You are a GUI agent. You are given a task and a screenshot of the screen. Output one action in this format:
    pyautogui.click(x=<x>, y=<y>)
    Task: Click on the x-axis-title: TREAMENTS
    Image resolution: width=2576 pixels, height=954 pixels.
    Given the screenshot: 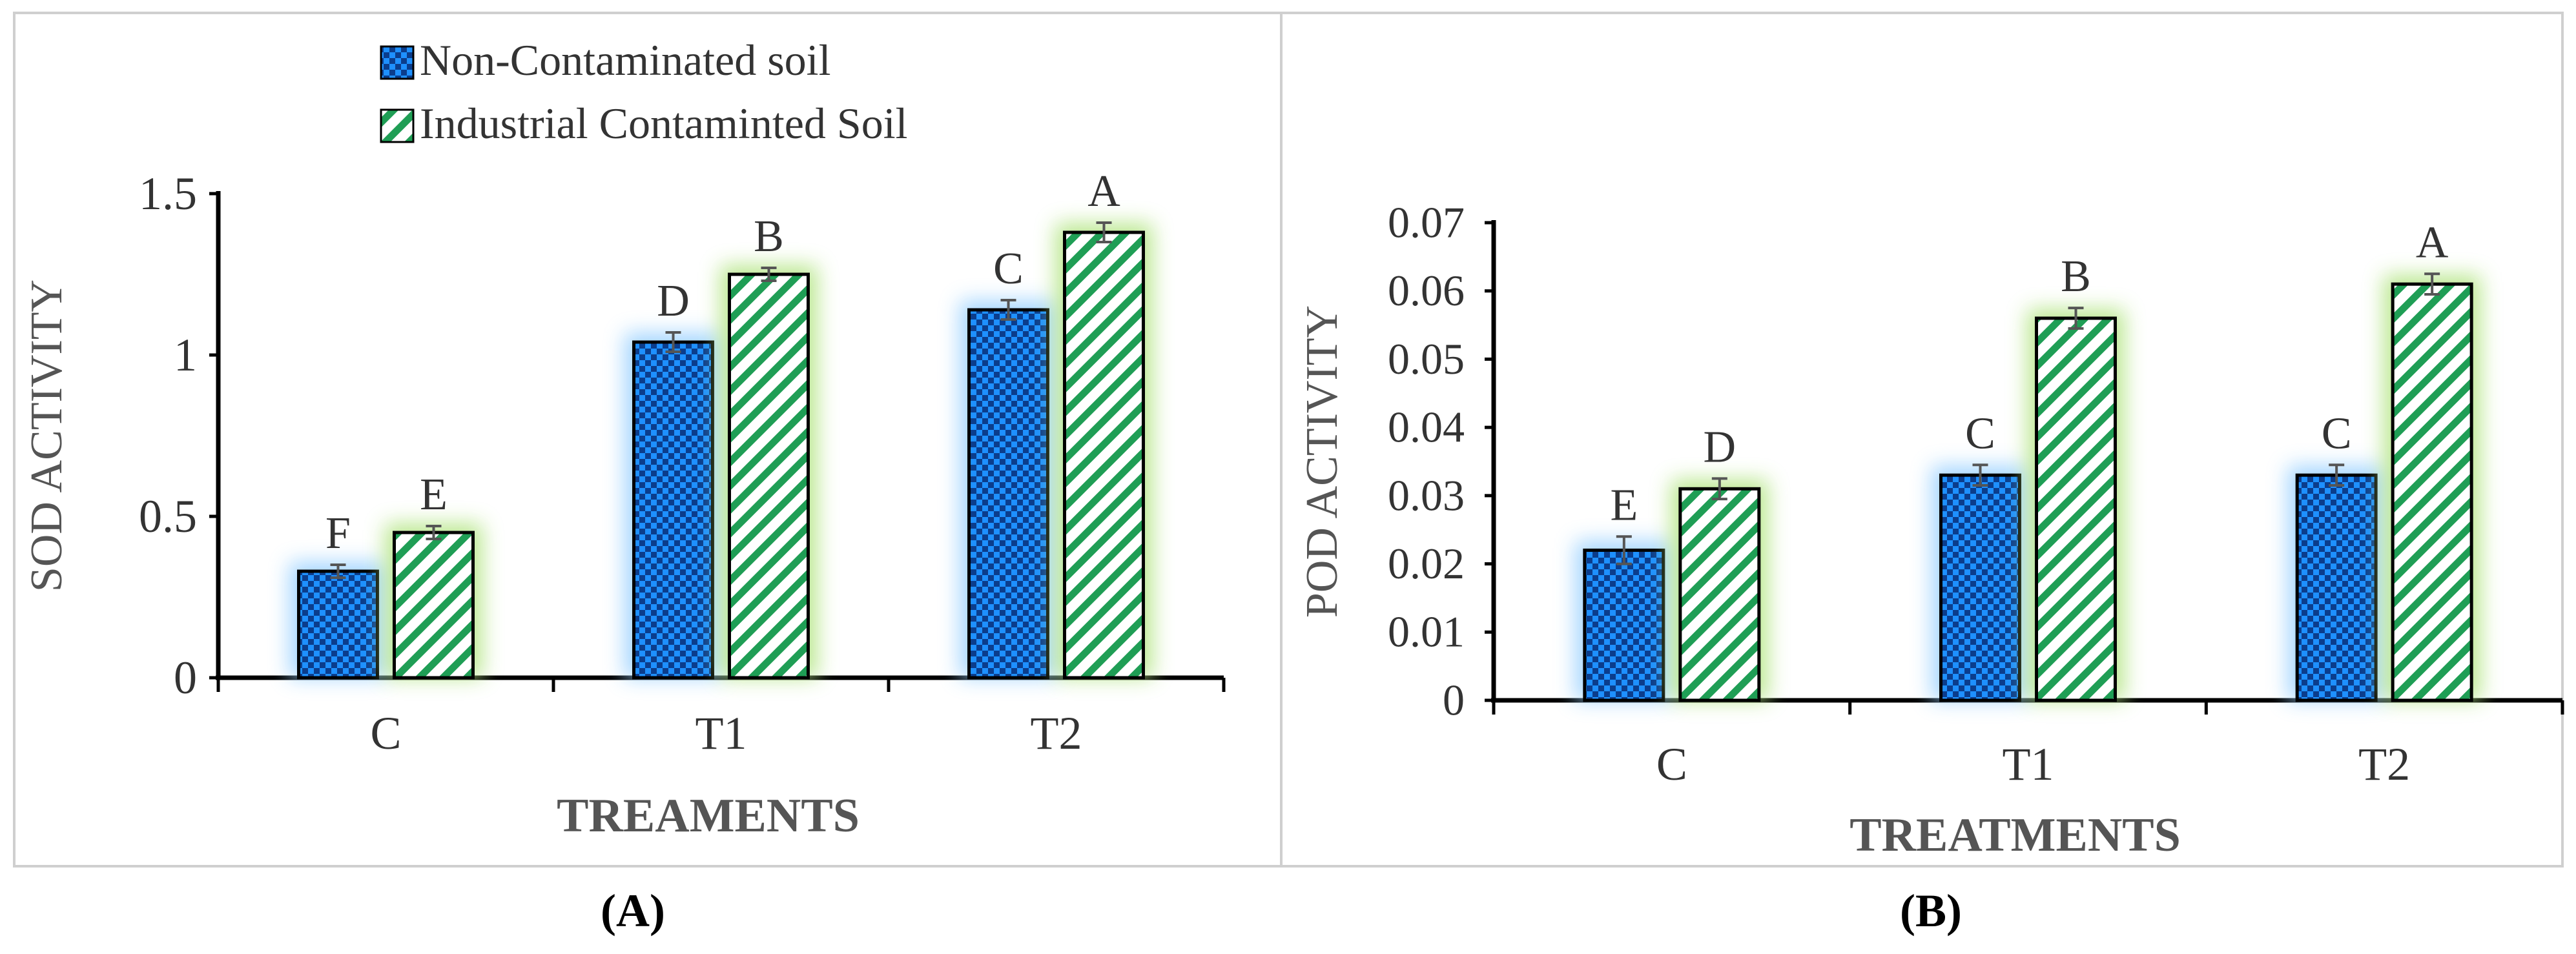 What is the action you would take?
    pyautogui.click(x=708, y=815)
    